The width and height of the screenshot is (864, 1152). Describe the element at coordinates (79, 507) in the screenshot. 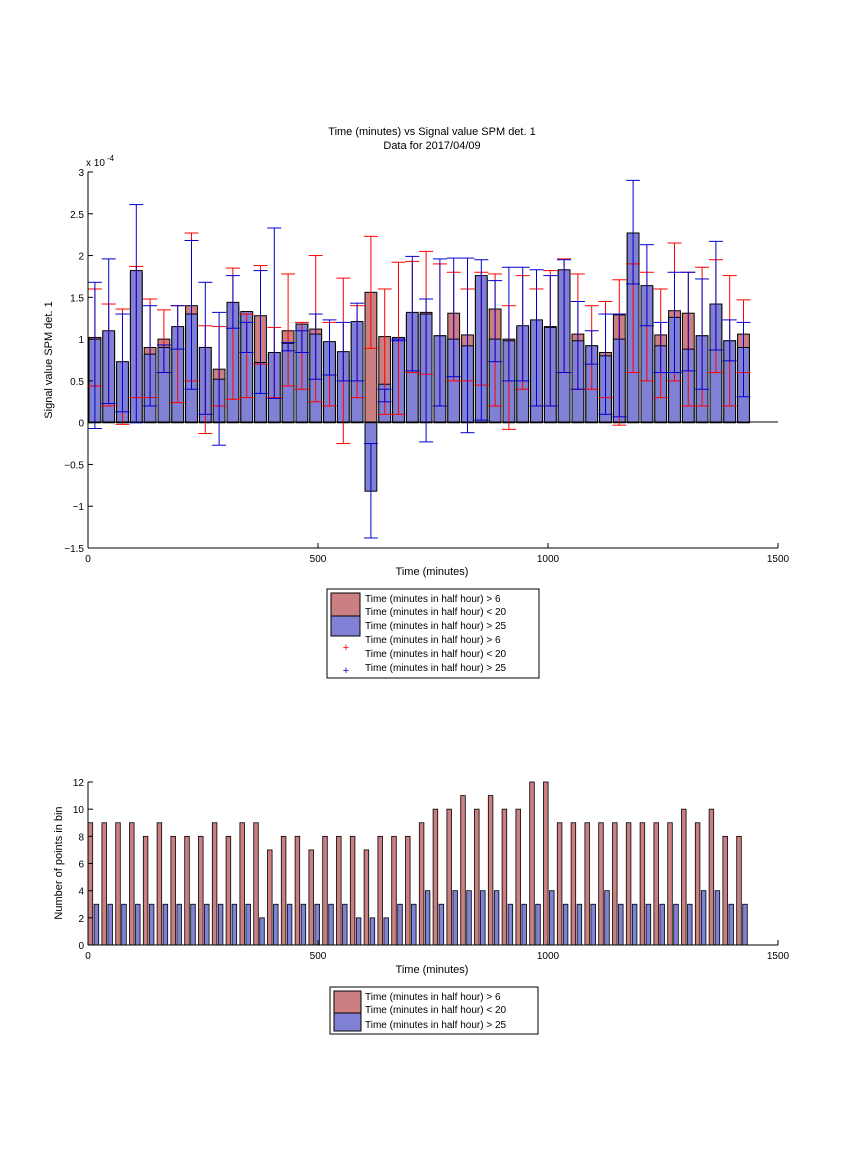

I see `y-tick-label: −1` at that location.